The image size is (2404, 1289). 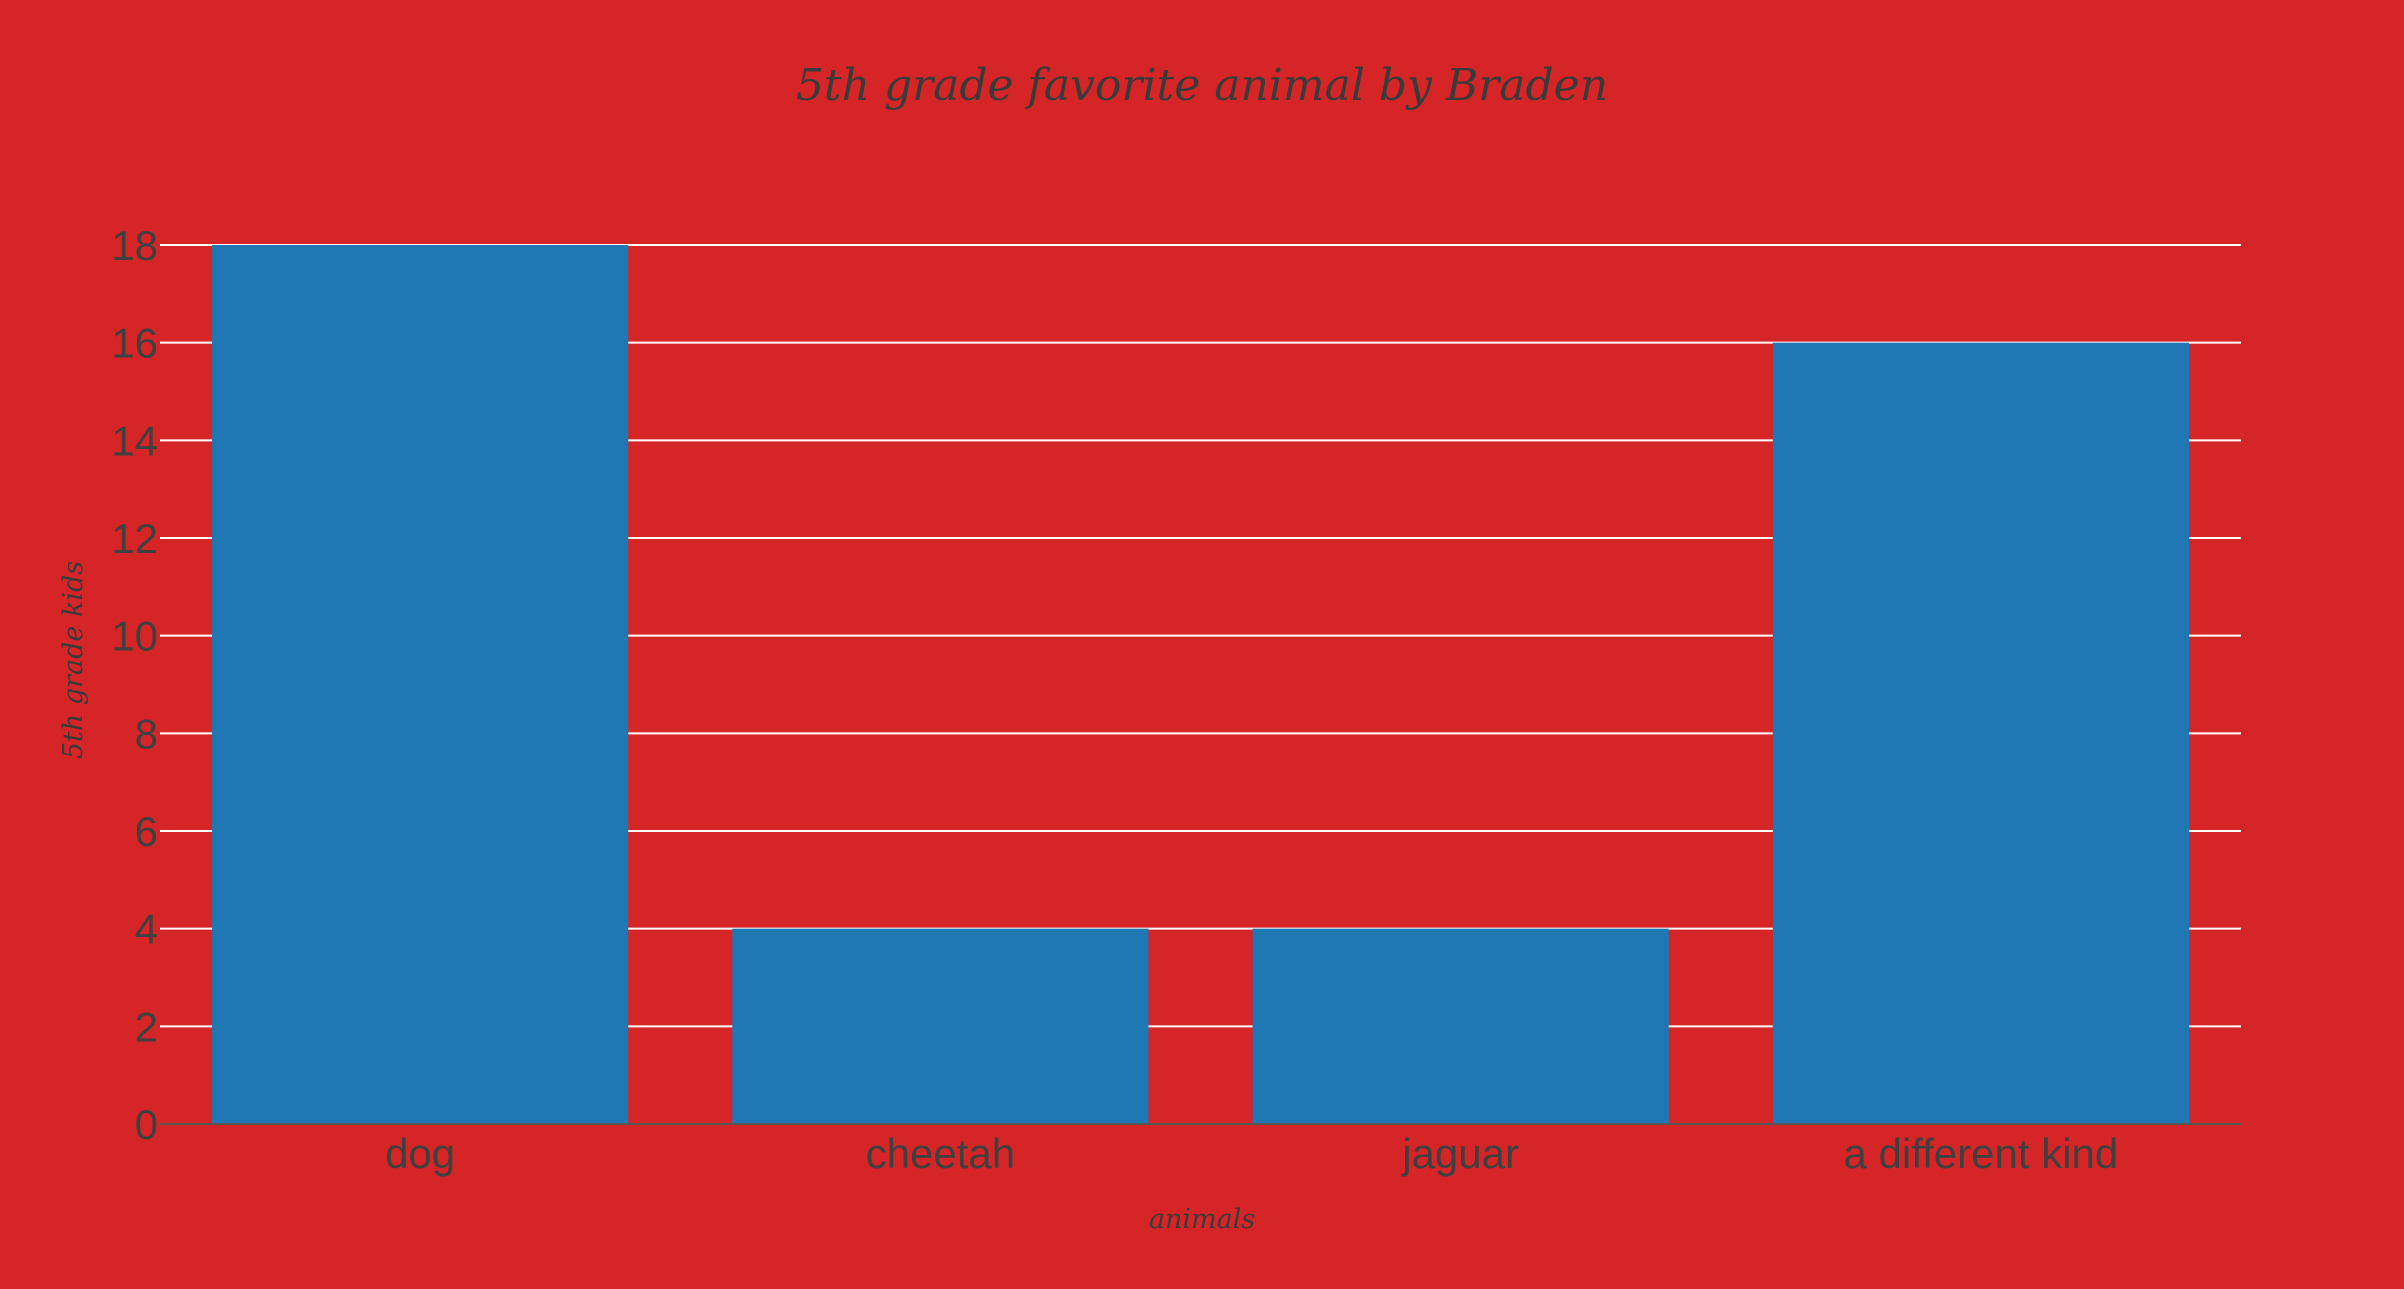 I want to click on y-tick-label: 2, so click(x=146, y=1026).